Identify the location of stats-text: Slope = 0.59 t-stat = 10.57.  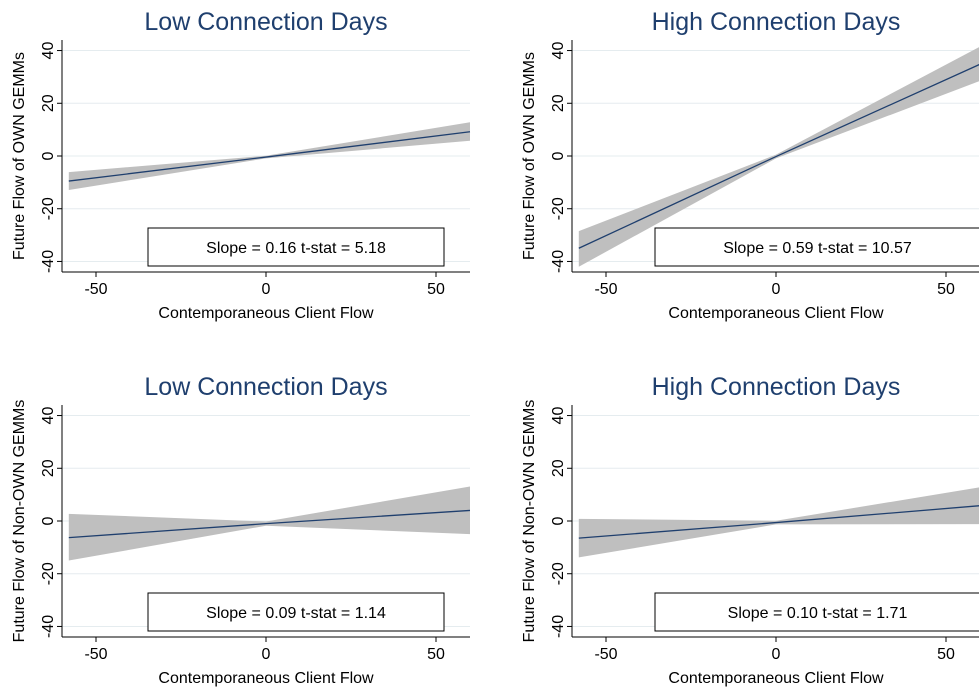
(817, 248).